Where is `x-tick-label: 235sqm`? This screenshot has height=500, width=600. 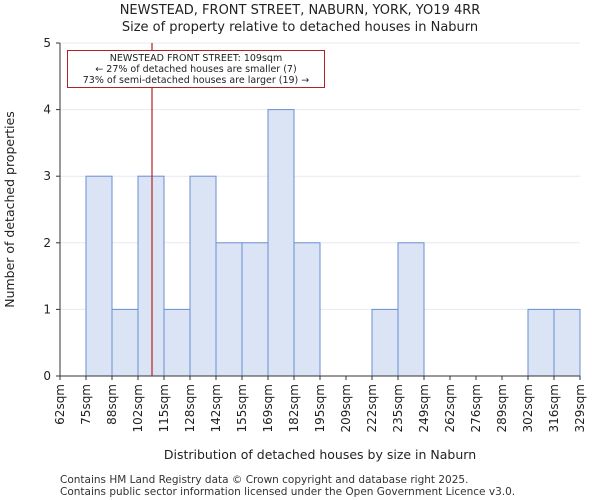 x-tick-label: 235sqm is located at coordinates (398, 408).